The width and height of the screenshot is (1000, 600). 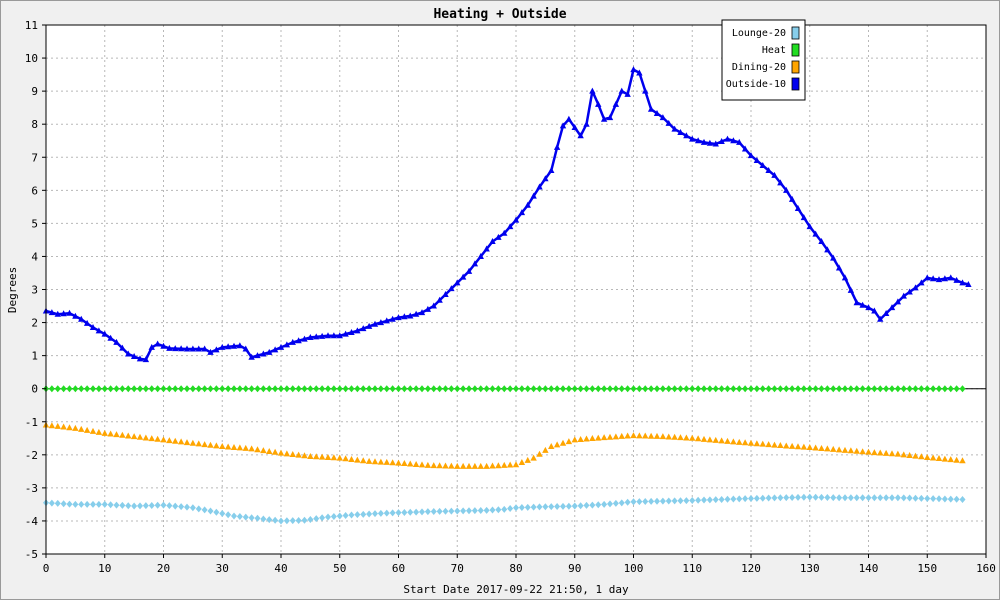 I want to click on y-tick-label: -5, so click(x=31, y=554).